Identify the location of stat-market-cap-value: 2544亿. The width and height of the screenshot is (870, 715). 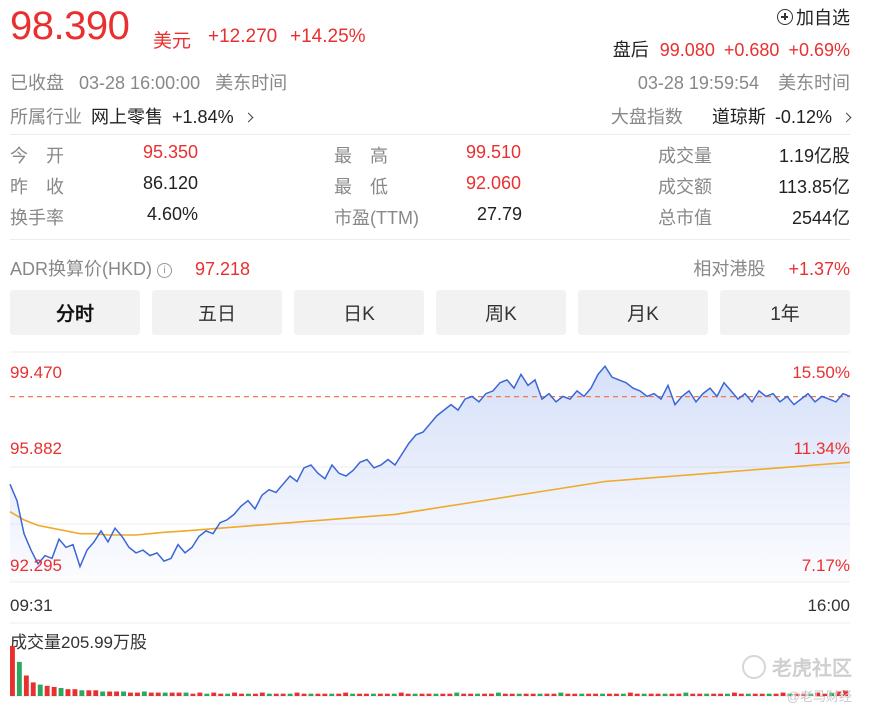
(820, 218).